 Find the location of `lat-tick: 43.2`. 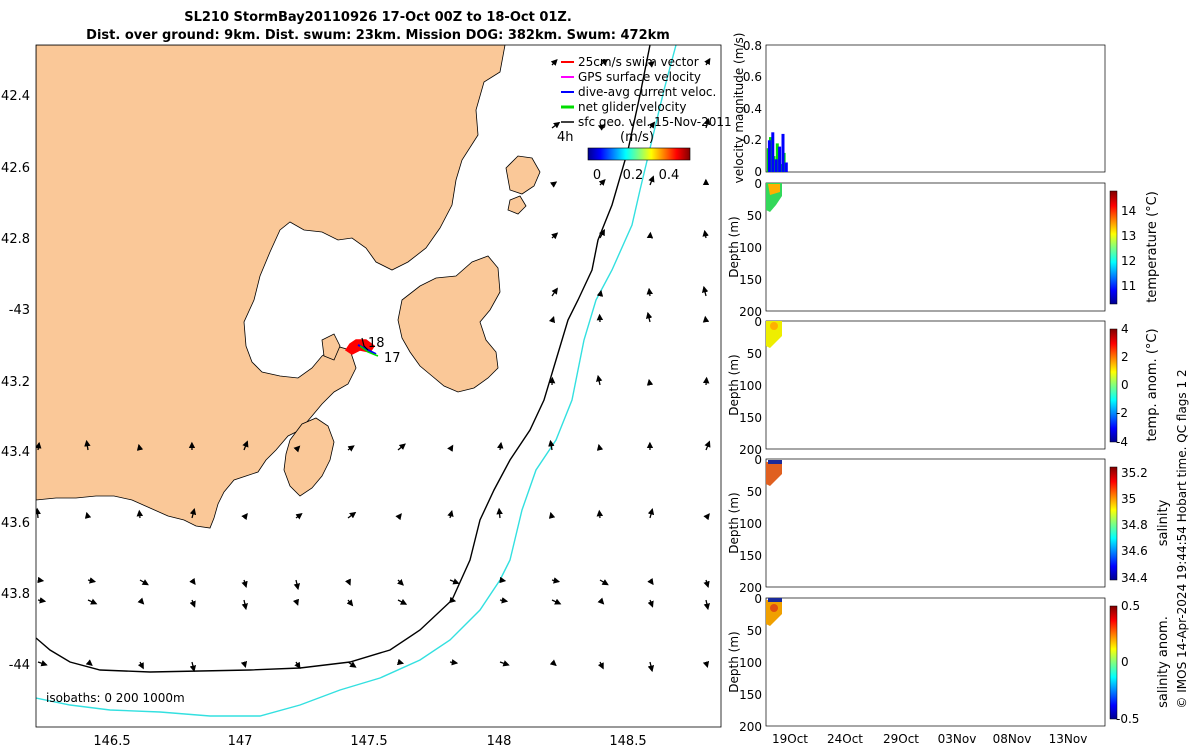

lat-tick: 43.2 is located at coordinates (15, 382).